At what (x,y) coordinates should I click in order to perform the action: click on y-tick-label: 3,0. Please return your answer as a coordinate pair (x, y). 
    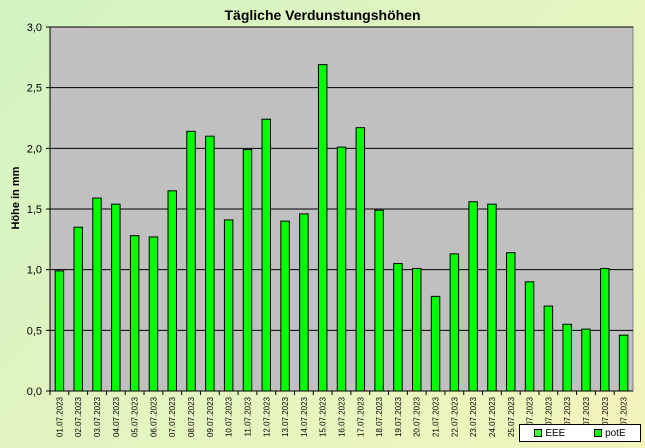
    Looking at the image, I should click on (34, 28).